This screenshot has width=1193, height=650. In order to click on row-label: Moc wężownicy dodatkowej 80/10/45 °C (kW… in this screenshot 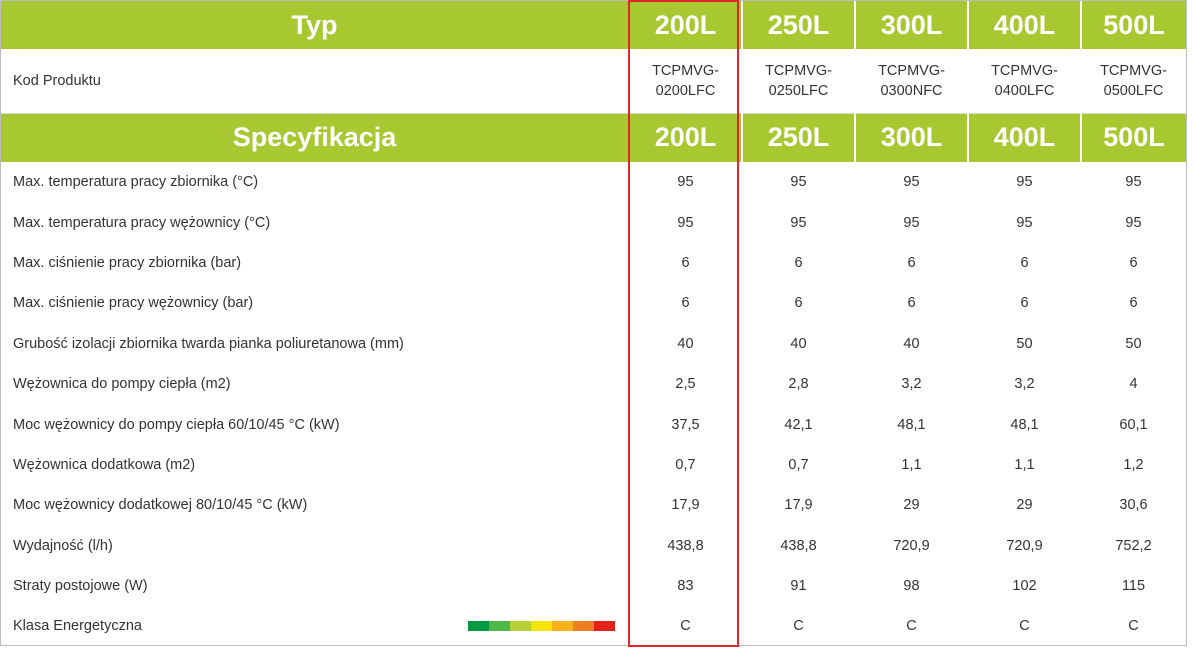, I will do `click(160, 505)`.